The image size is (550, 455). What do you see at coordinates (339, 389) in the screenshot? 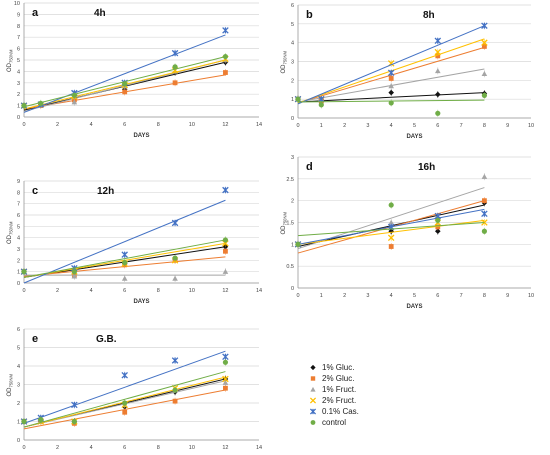
I see `legend-label: 1% Fruct.` at bounding box center [339, 389].